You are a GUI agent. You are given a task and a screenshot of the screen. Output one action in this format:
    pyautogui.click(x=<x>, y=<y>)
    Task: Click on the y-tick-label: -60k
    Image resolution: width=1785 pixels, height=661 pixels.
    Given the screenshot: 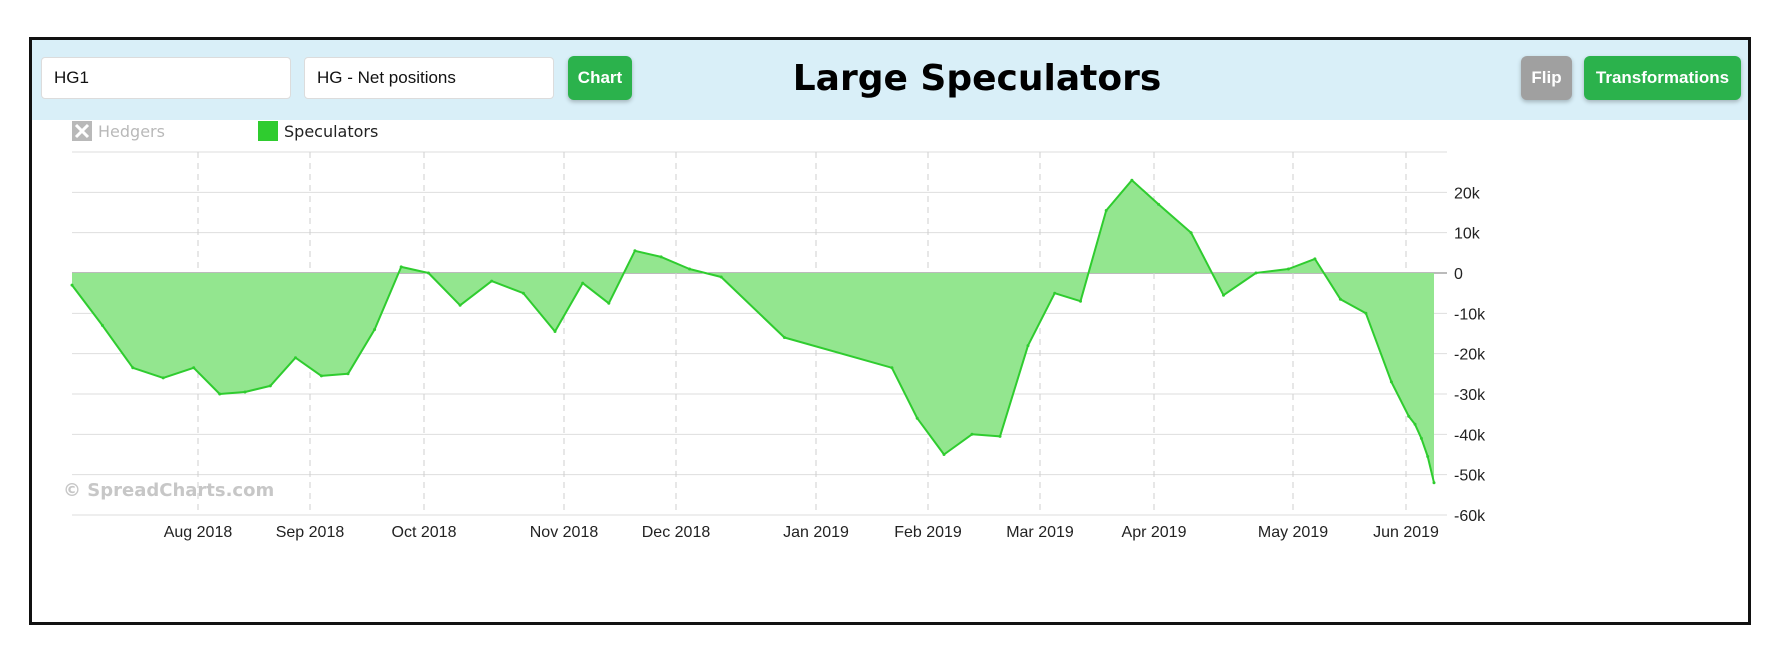 What is the action you would take?
    pyautogui.click(x=1470, y=516)
    